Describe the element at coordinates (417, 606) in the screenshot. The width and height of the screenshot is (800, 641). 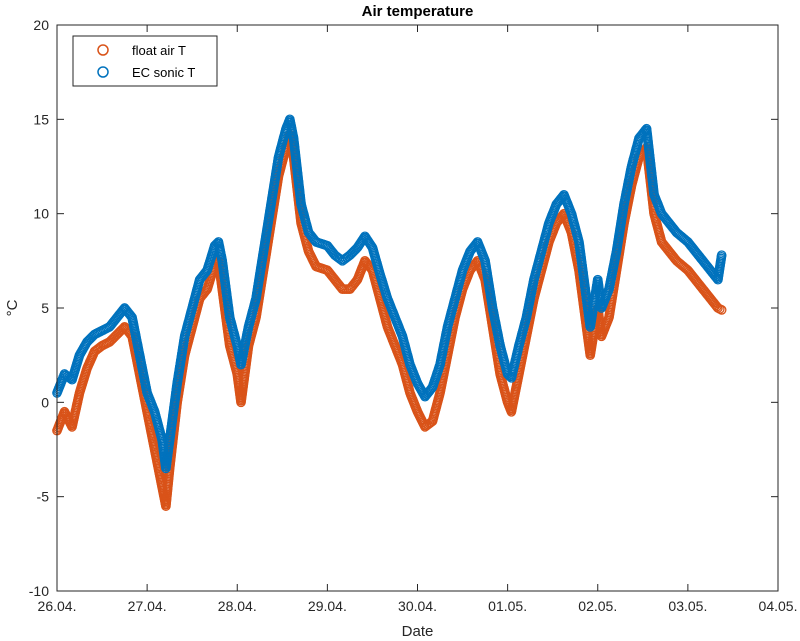
I see `x-tick-label: 30.04.` at that location.